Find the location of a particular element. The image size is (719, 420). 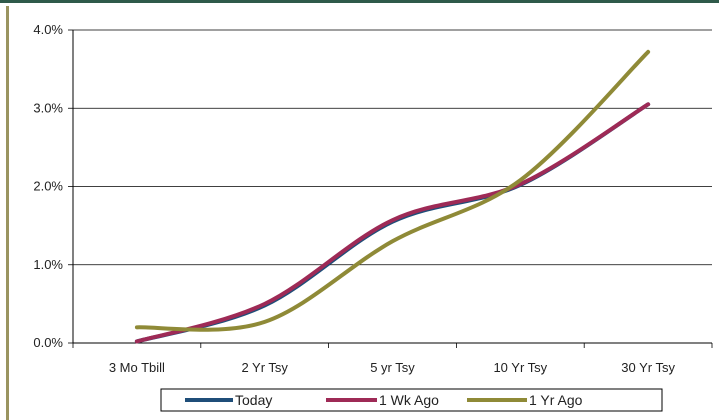

y-tick-label: 1.0% is located at coordinates (48, 264).